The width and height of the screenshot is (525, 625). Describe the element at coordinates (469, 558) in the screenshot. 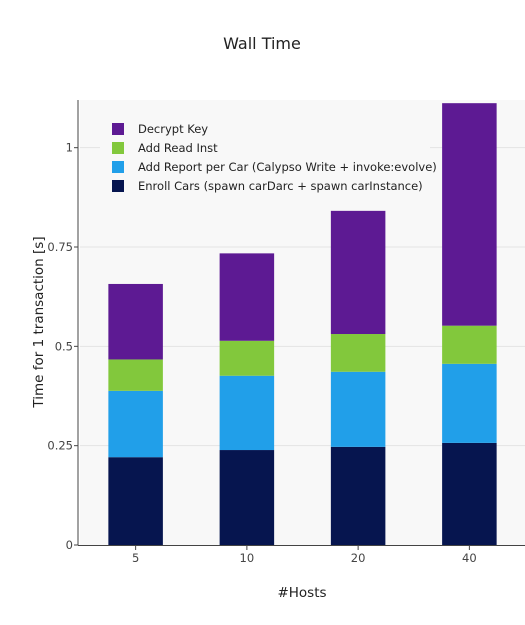

I see `x-tick-label: 40` at that location.